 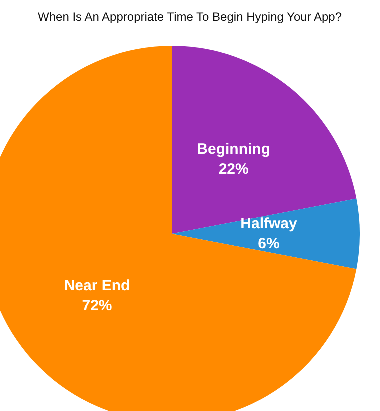 I want to click on slice-label: Beginning, so click(x=233, y=149).